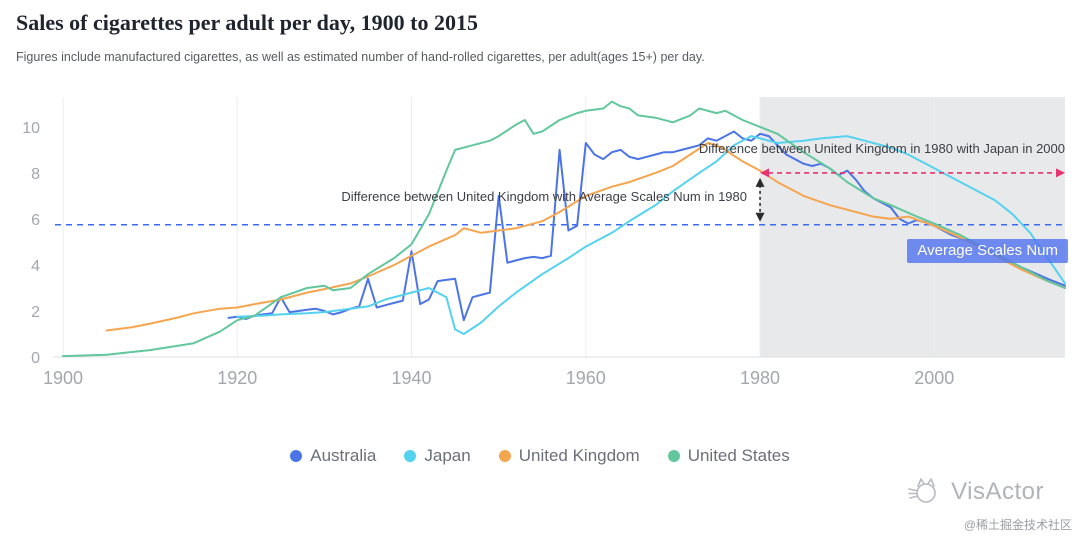 The height and width of the screenshot is (540, 1080). I want to click on legend-dot-united-kingdom, so click(504, 456).